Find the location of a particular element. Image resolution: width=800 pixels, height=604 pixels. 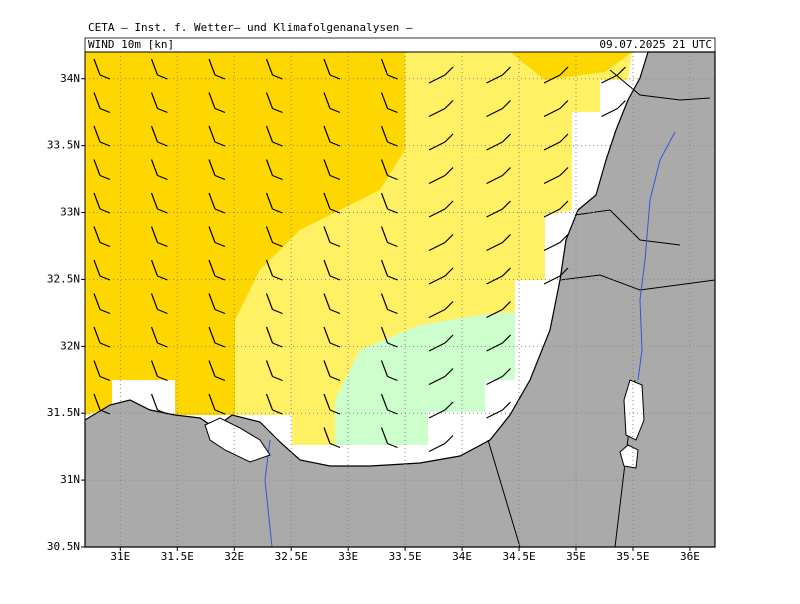

x-tick-label: 36E is located at coordinates (690, 556).